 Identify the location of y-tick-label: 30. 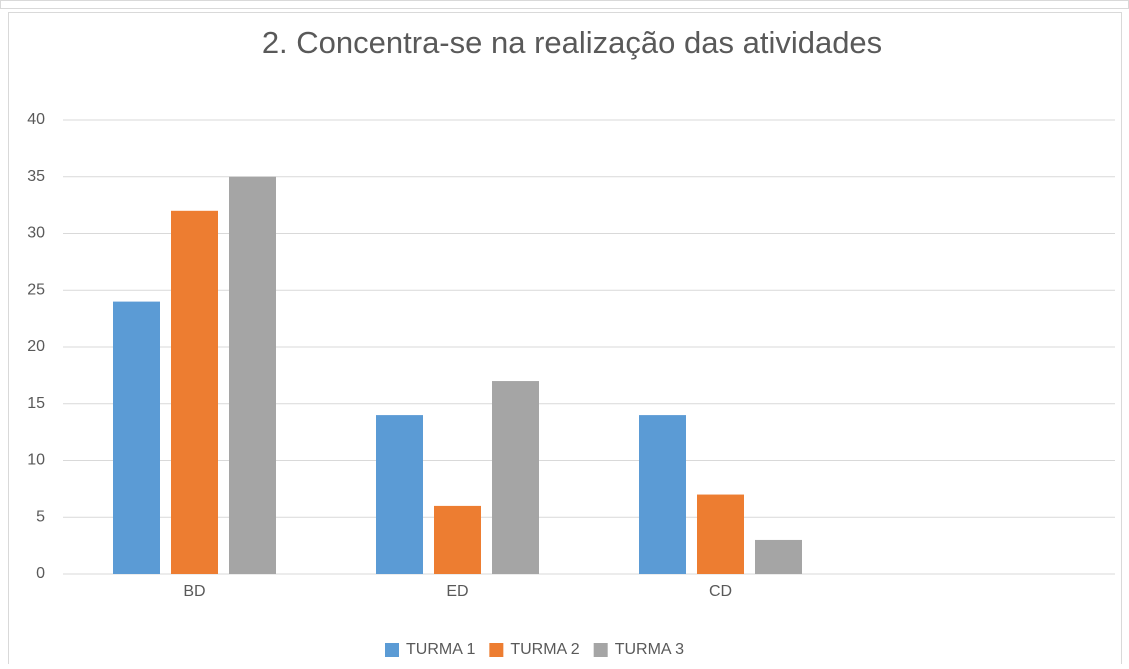
(36, 233).